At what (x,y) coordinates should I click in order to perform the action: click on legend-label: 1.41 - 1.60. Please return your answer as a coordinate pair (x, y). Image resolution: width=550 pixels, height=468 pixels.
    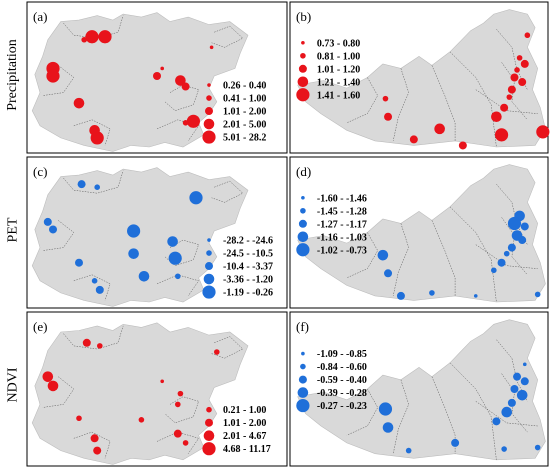
    Looking at the image, I should click on (338, 95).